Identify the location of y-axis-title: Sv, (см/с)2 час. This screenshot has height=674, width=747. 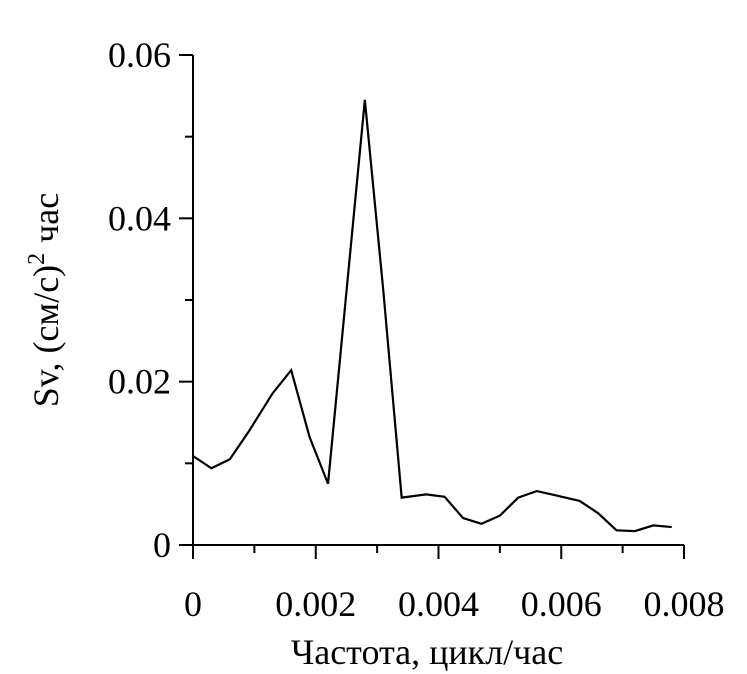
(45, 300).